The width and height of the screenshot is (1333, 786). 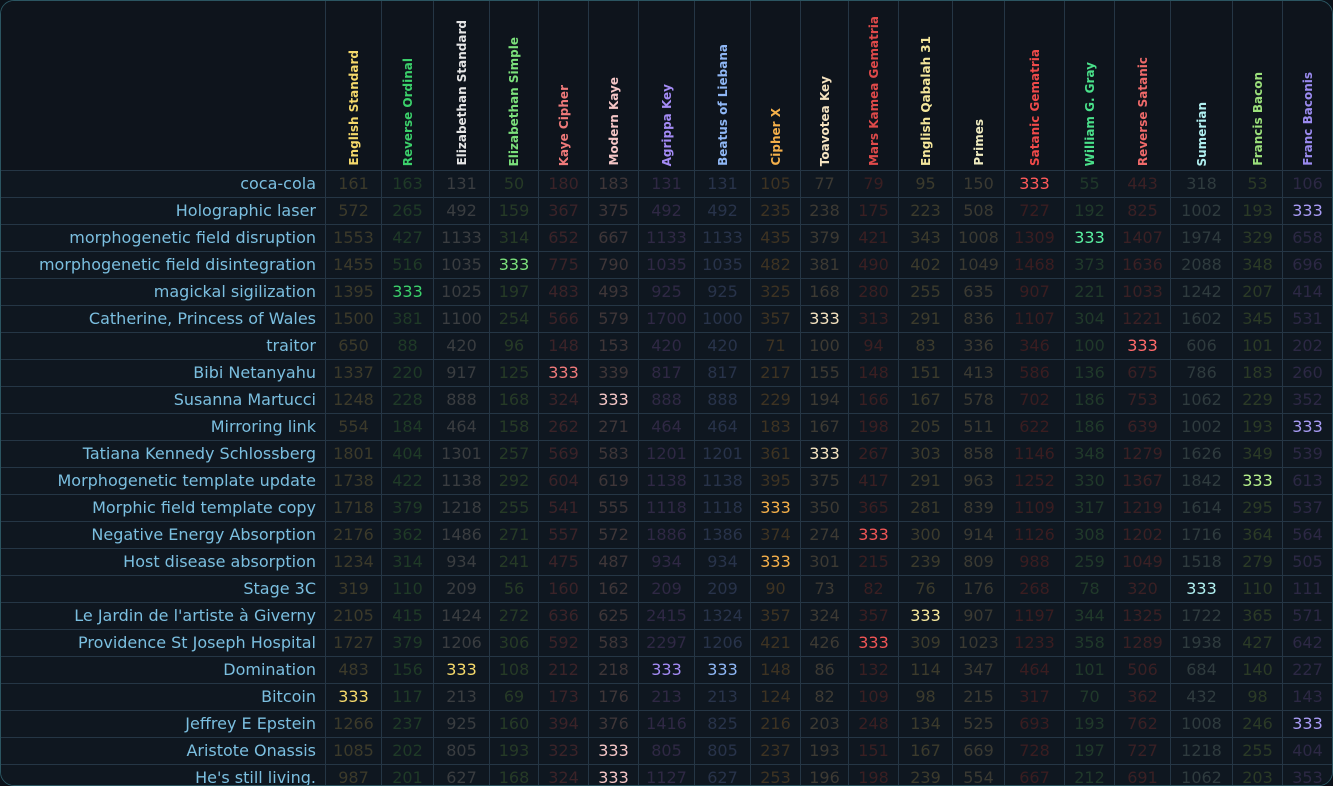 What do you see at coordinates (563, 589) in the screenshot?
I see `value-cell: 160` at bounding box center [563, 589].